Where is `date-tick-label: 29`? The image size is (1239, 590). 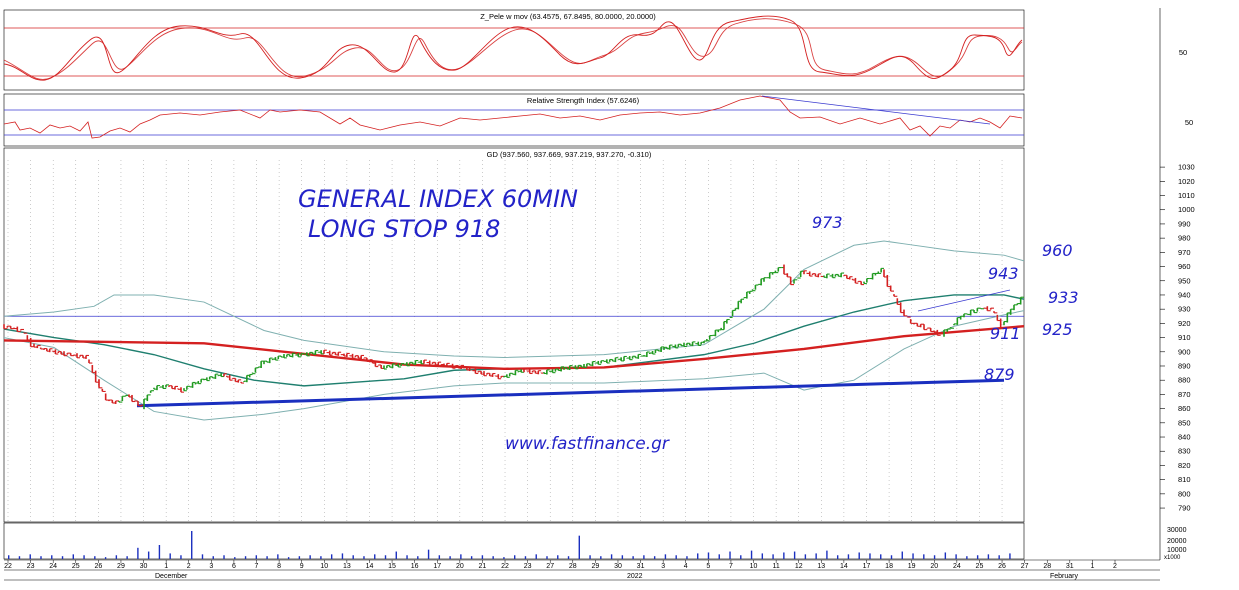 date-tick-label: 29 is located at coordinates (121, 566).